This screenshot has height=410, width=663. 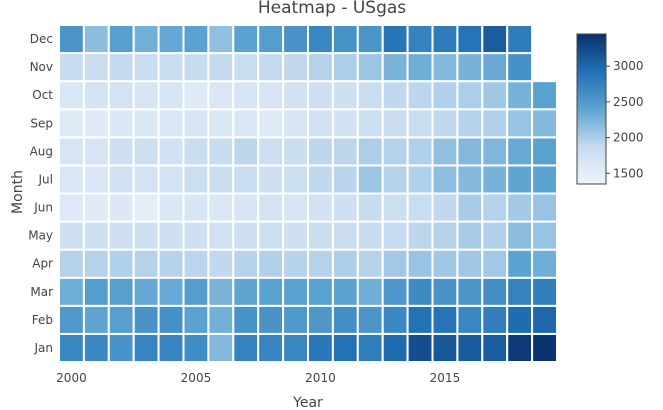 What do you see at coordinates (196, 179) in the screenshot?
I see `heatmap-cell-jul-2005` at bounding box center [196, 179].